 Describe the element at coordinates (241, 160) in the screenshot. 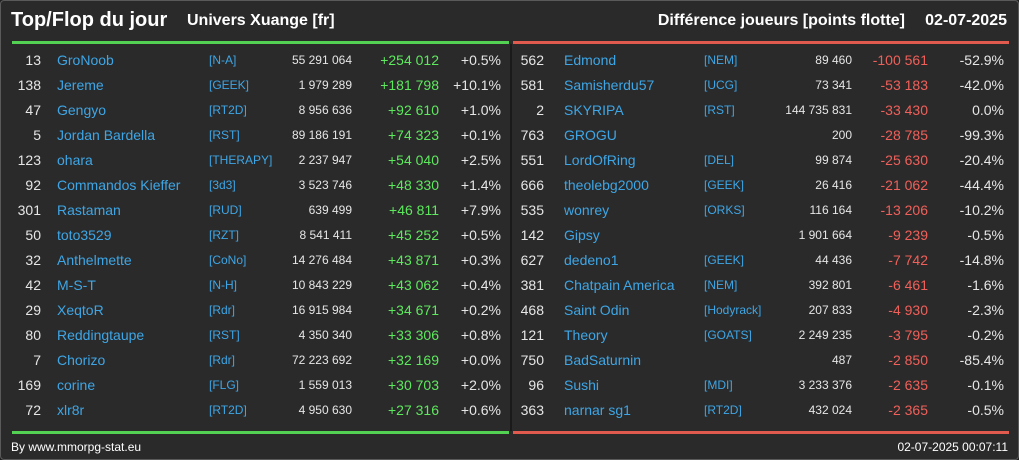

I see `guild-tag-link: [THERAPY]` at that location.